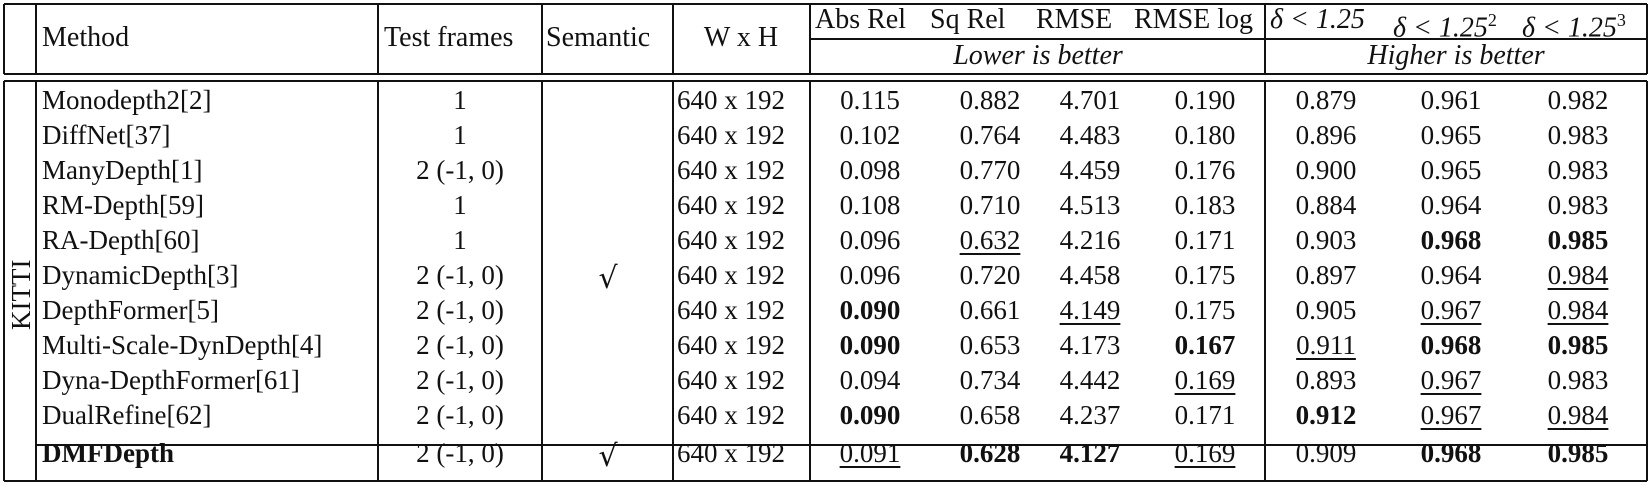 This screenshot has height=486, width=1650. Describe the element at coordinates (182, 345) in the screenshot. I see `row-method: Multi-Scale-DynDepth[4]` at that location.